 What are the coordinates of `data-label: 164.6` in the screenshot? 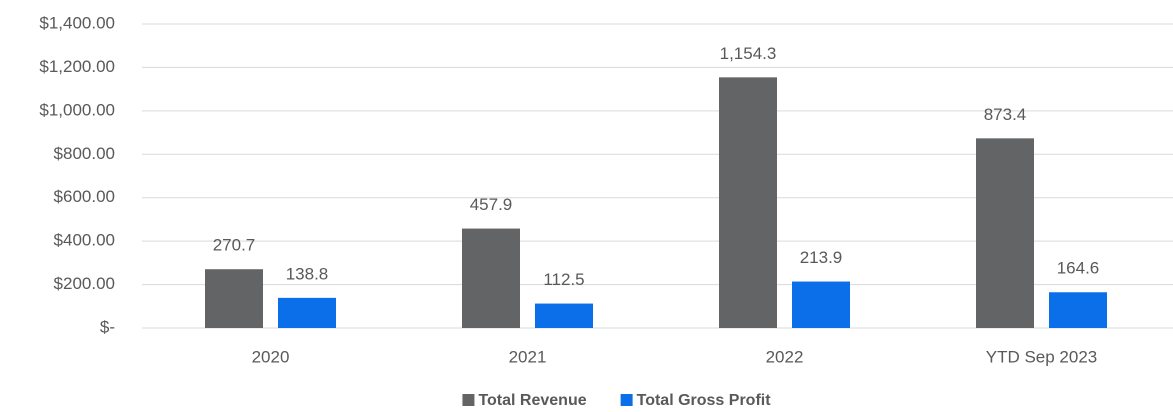 It's located at (1078, 268).